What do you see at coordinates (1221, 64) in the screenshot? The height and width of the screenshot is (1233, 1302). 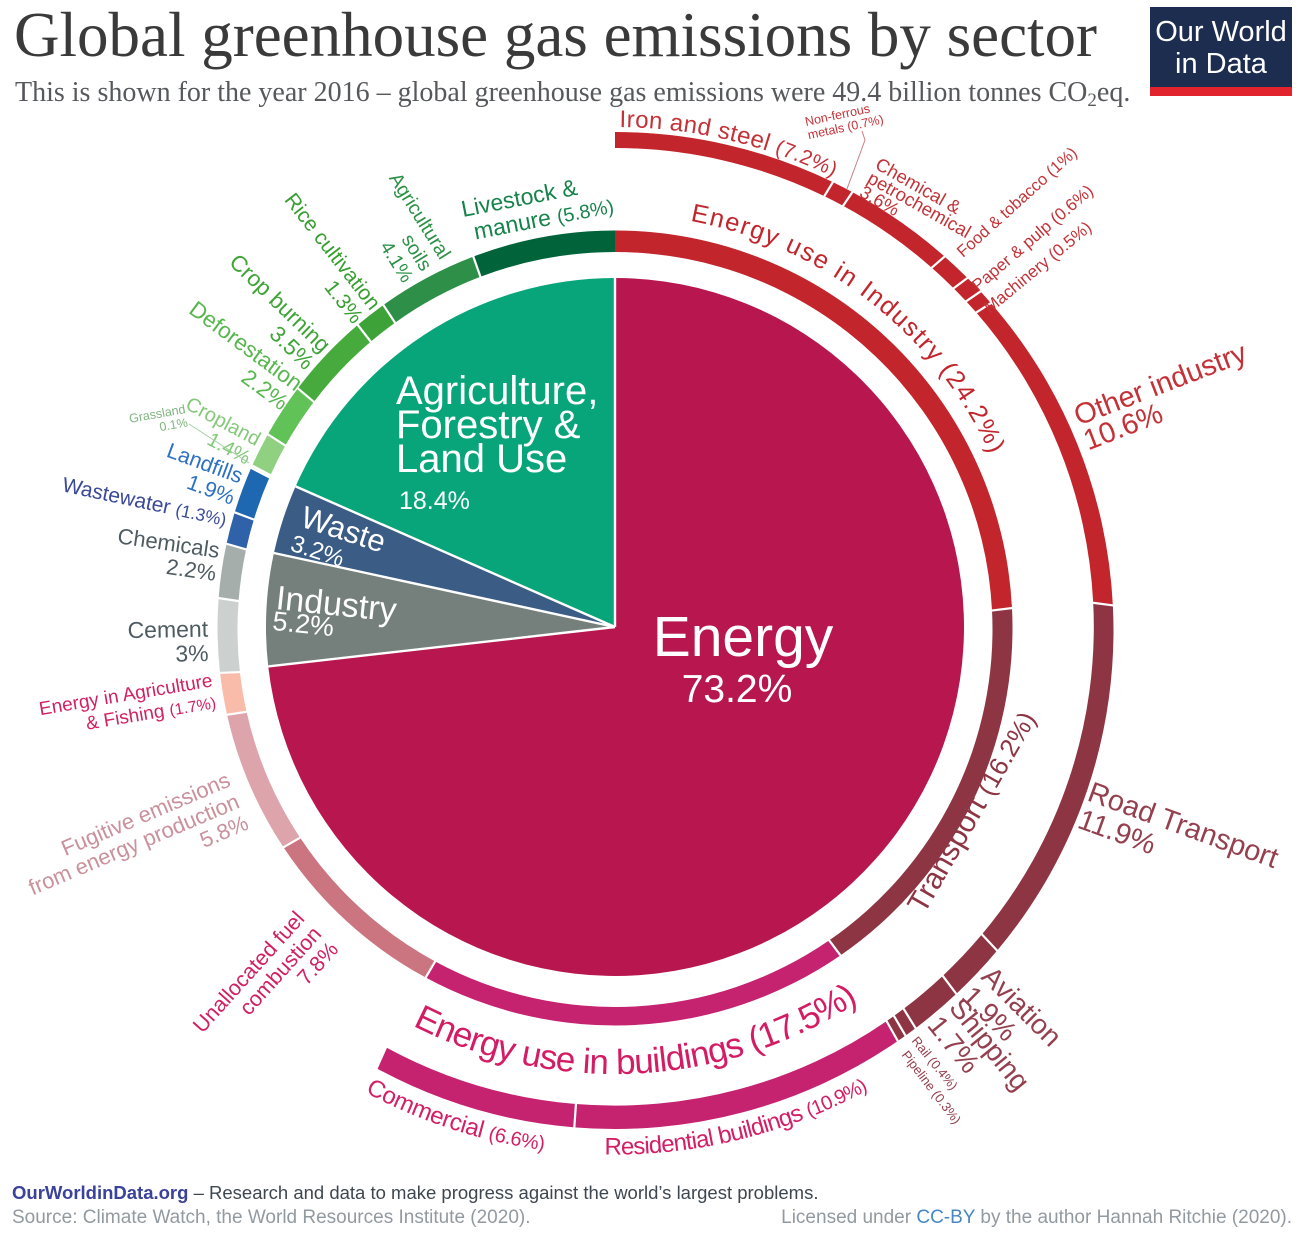 I see `svg-text: in Data` at bounding box center [1221, 64].